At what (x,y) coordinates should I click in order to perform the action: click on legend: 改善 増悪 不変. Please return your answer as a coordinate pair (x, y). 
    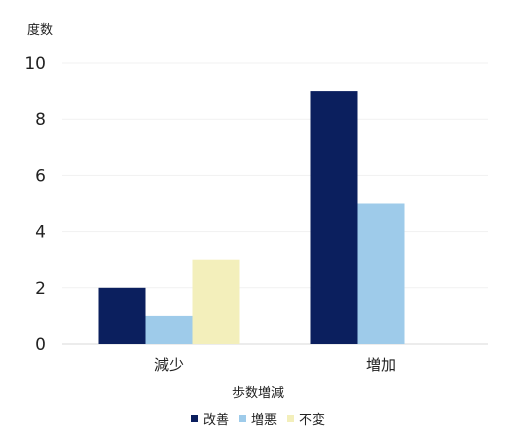
    Looking at the image, I should click on (258, 418).